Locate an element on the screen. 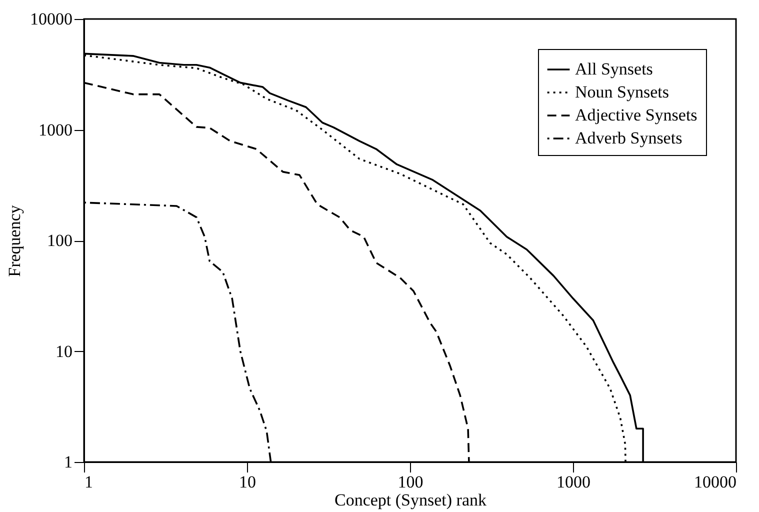 The width and height of the screenshot is (759, 512). x-axis-title: Concept (Synset) rank is located at coordinates (411, 500).